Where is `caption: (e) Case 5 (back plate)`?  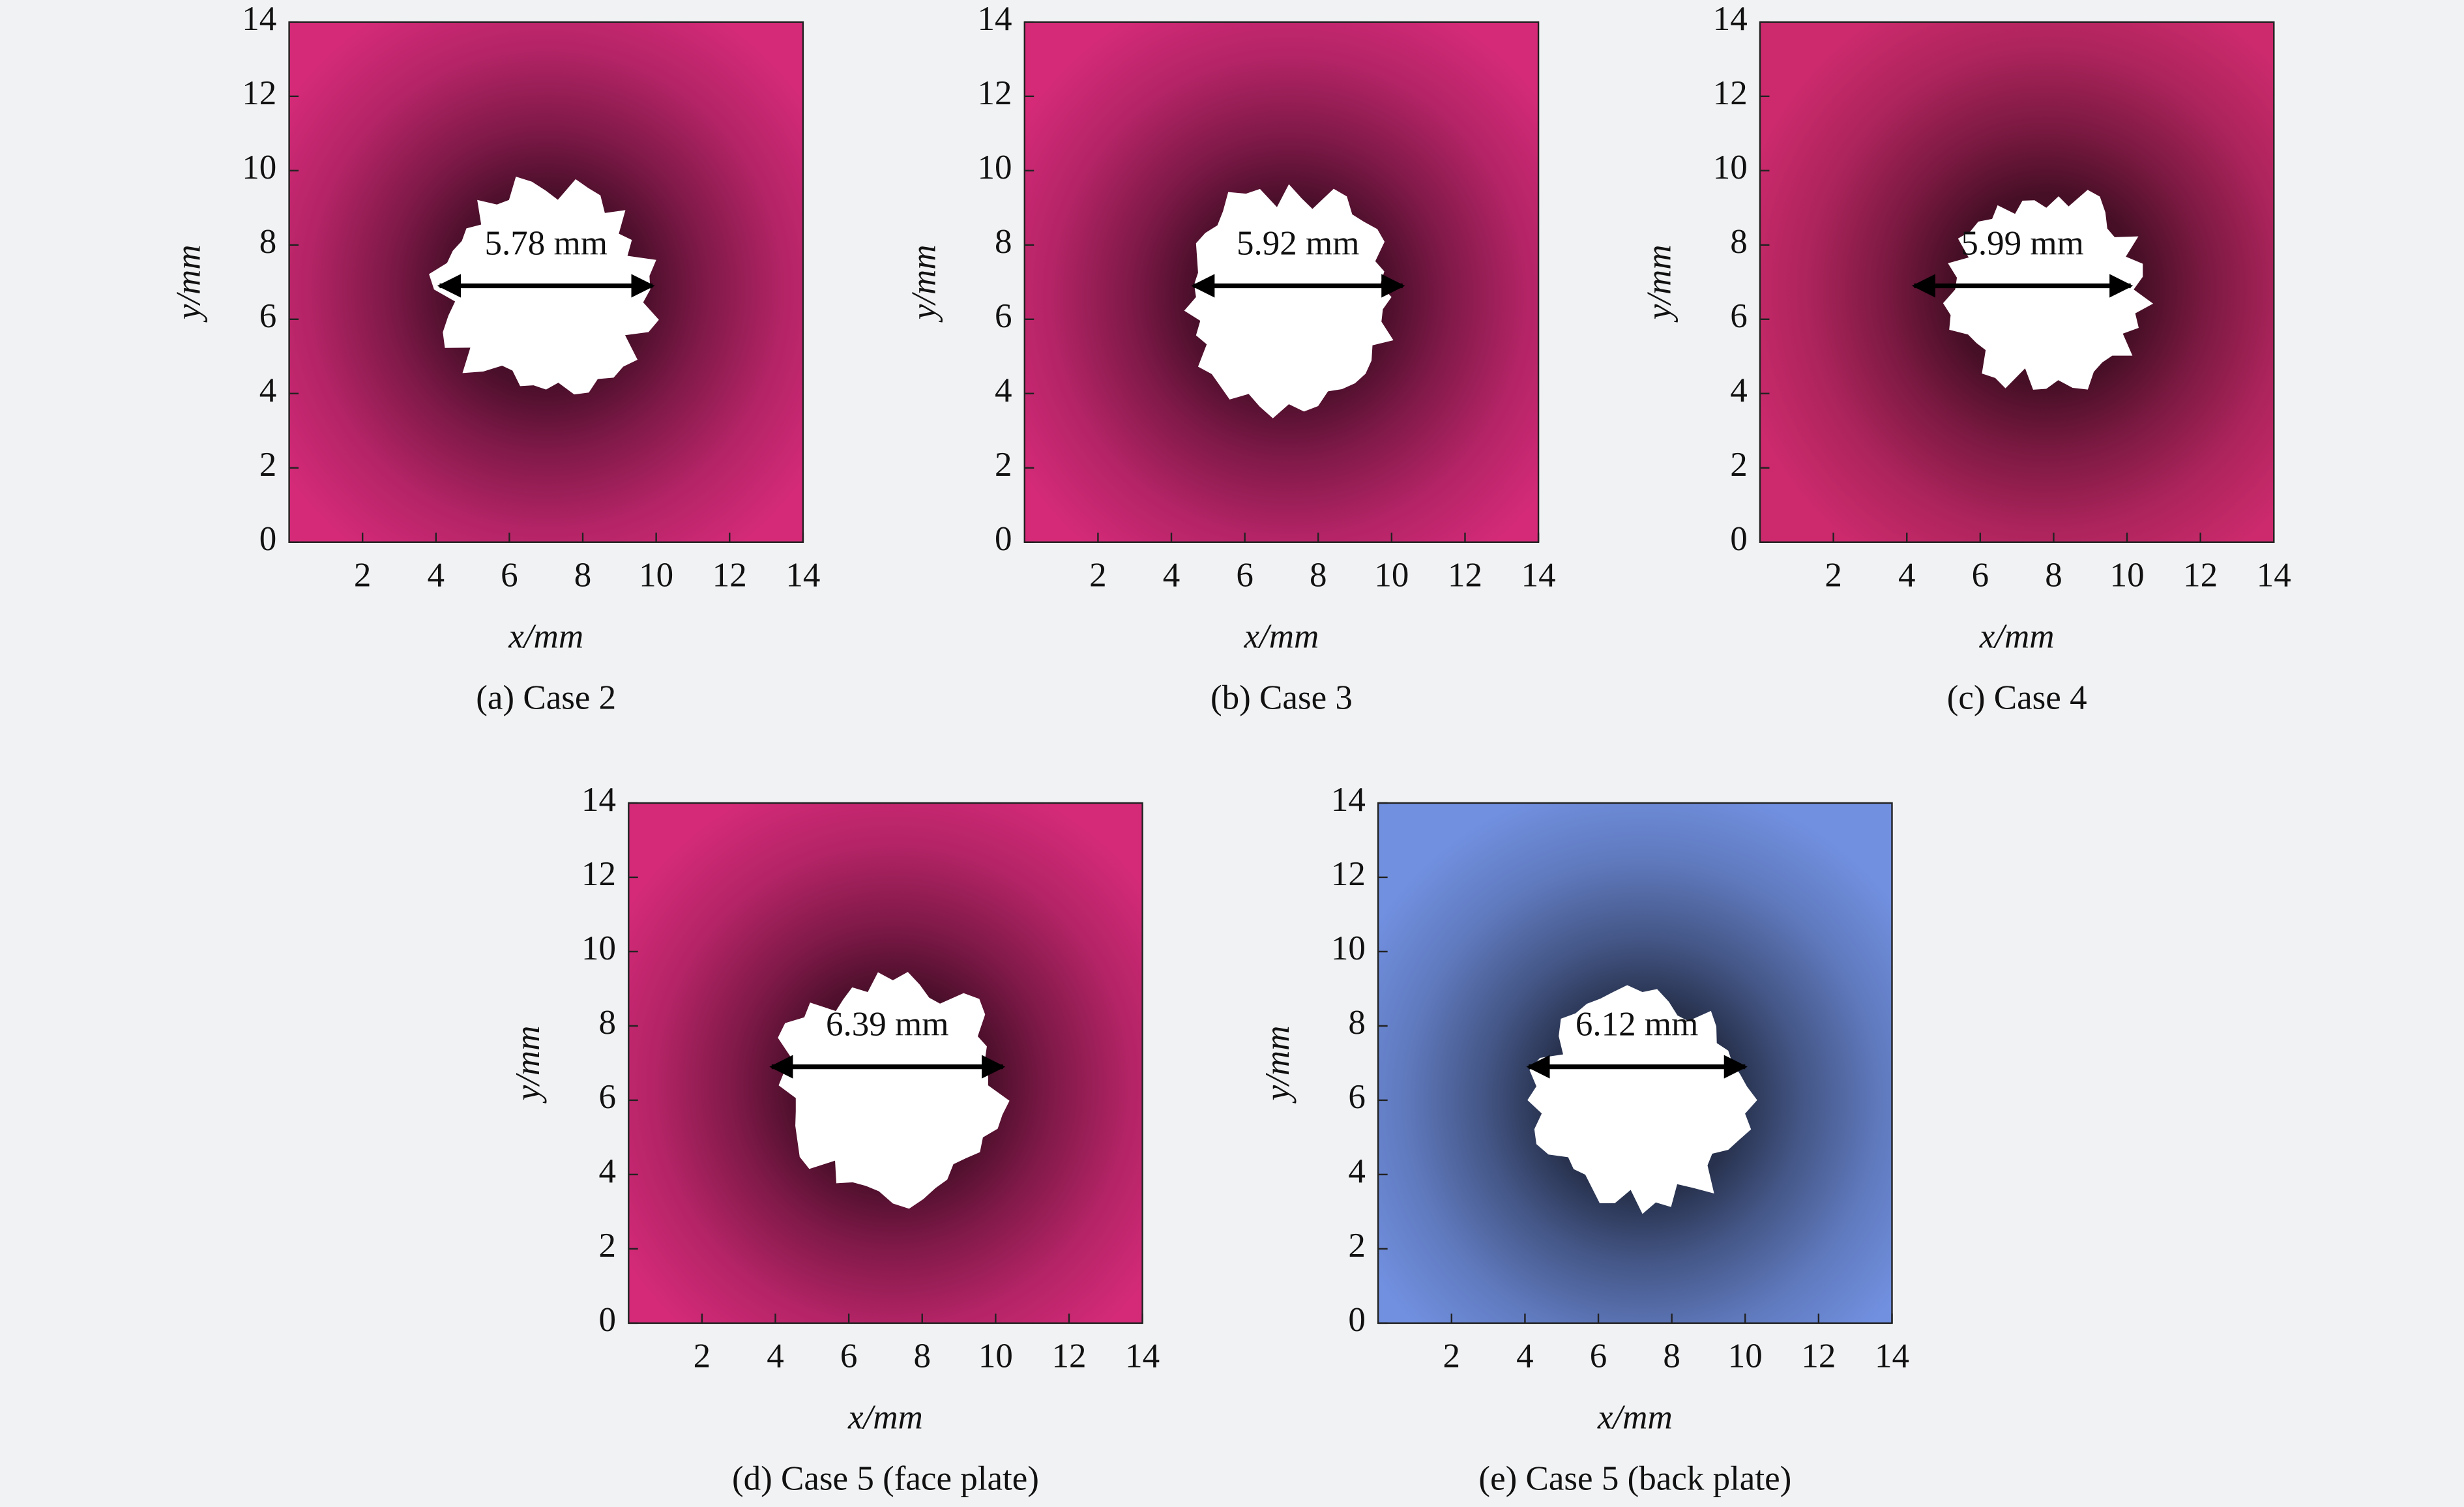
caption: (e) Case 5 (back plate) is located at coordinates (1635, 1479).